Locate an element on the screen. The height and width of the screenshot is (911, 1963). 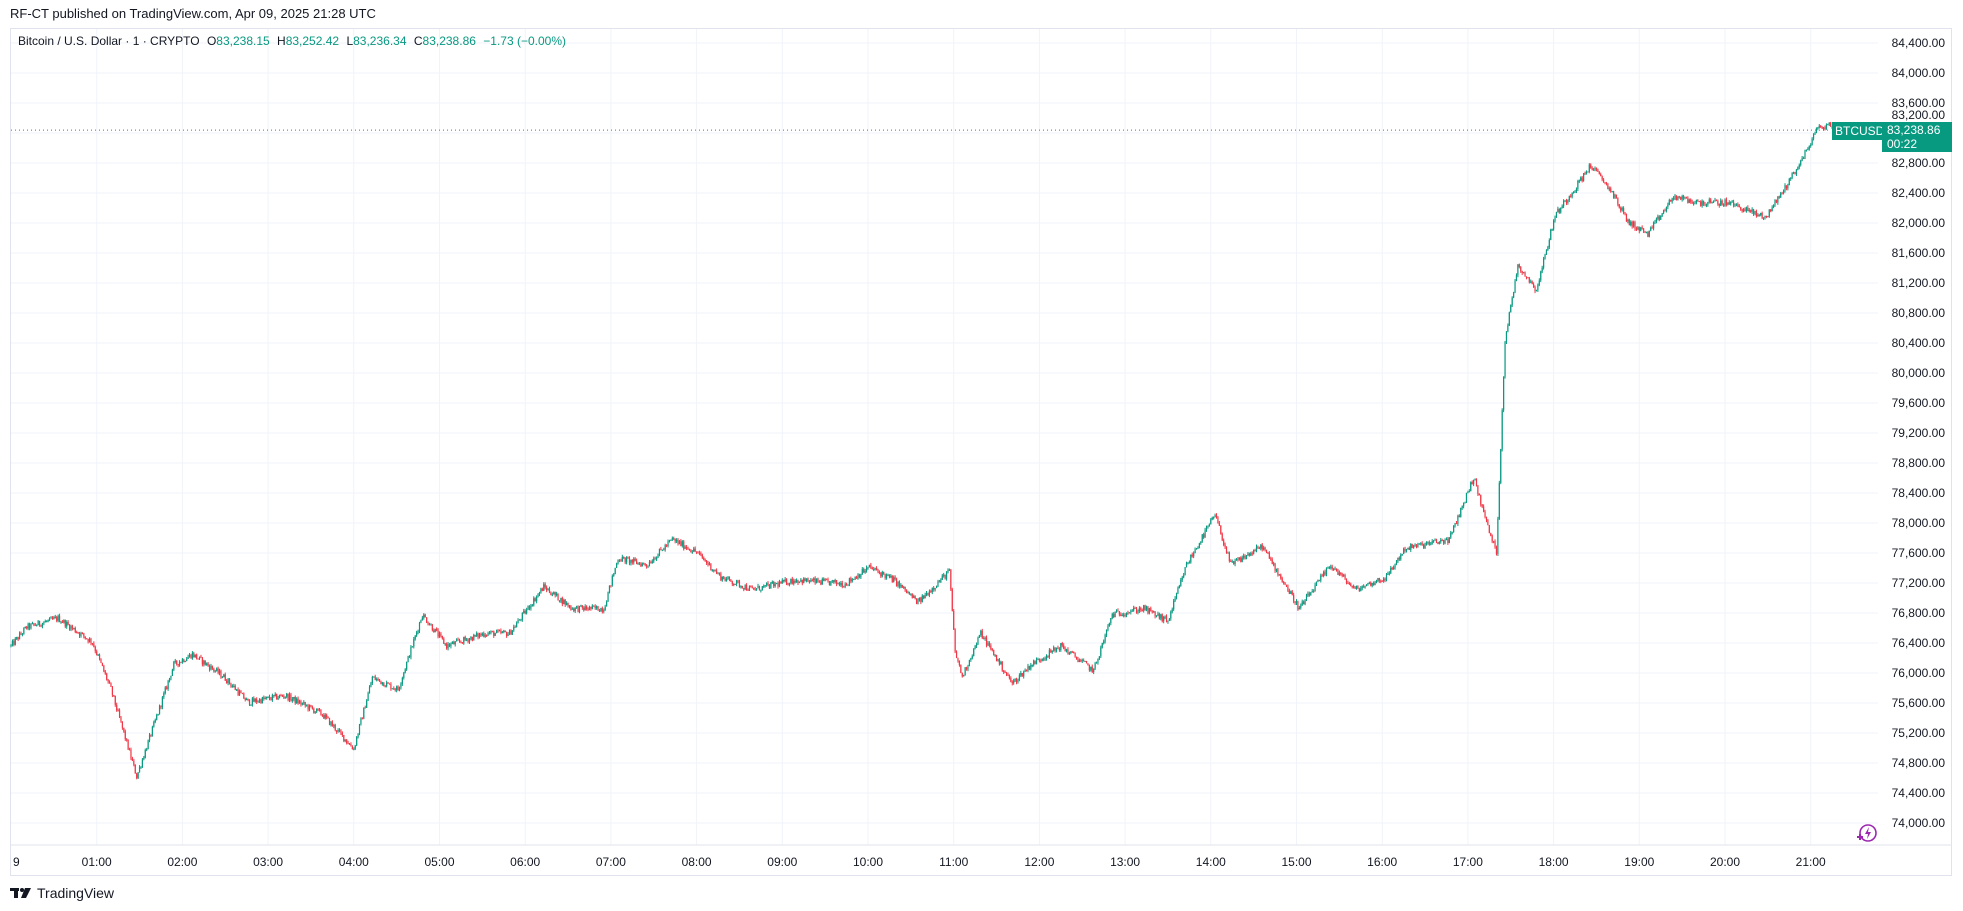
lightning-icon is located at coordinates (1866, 834).